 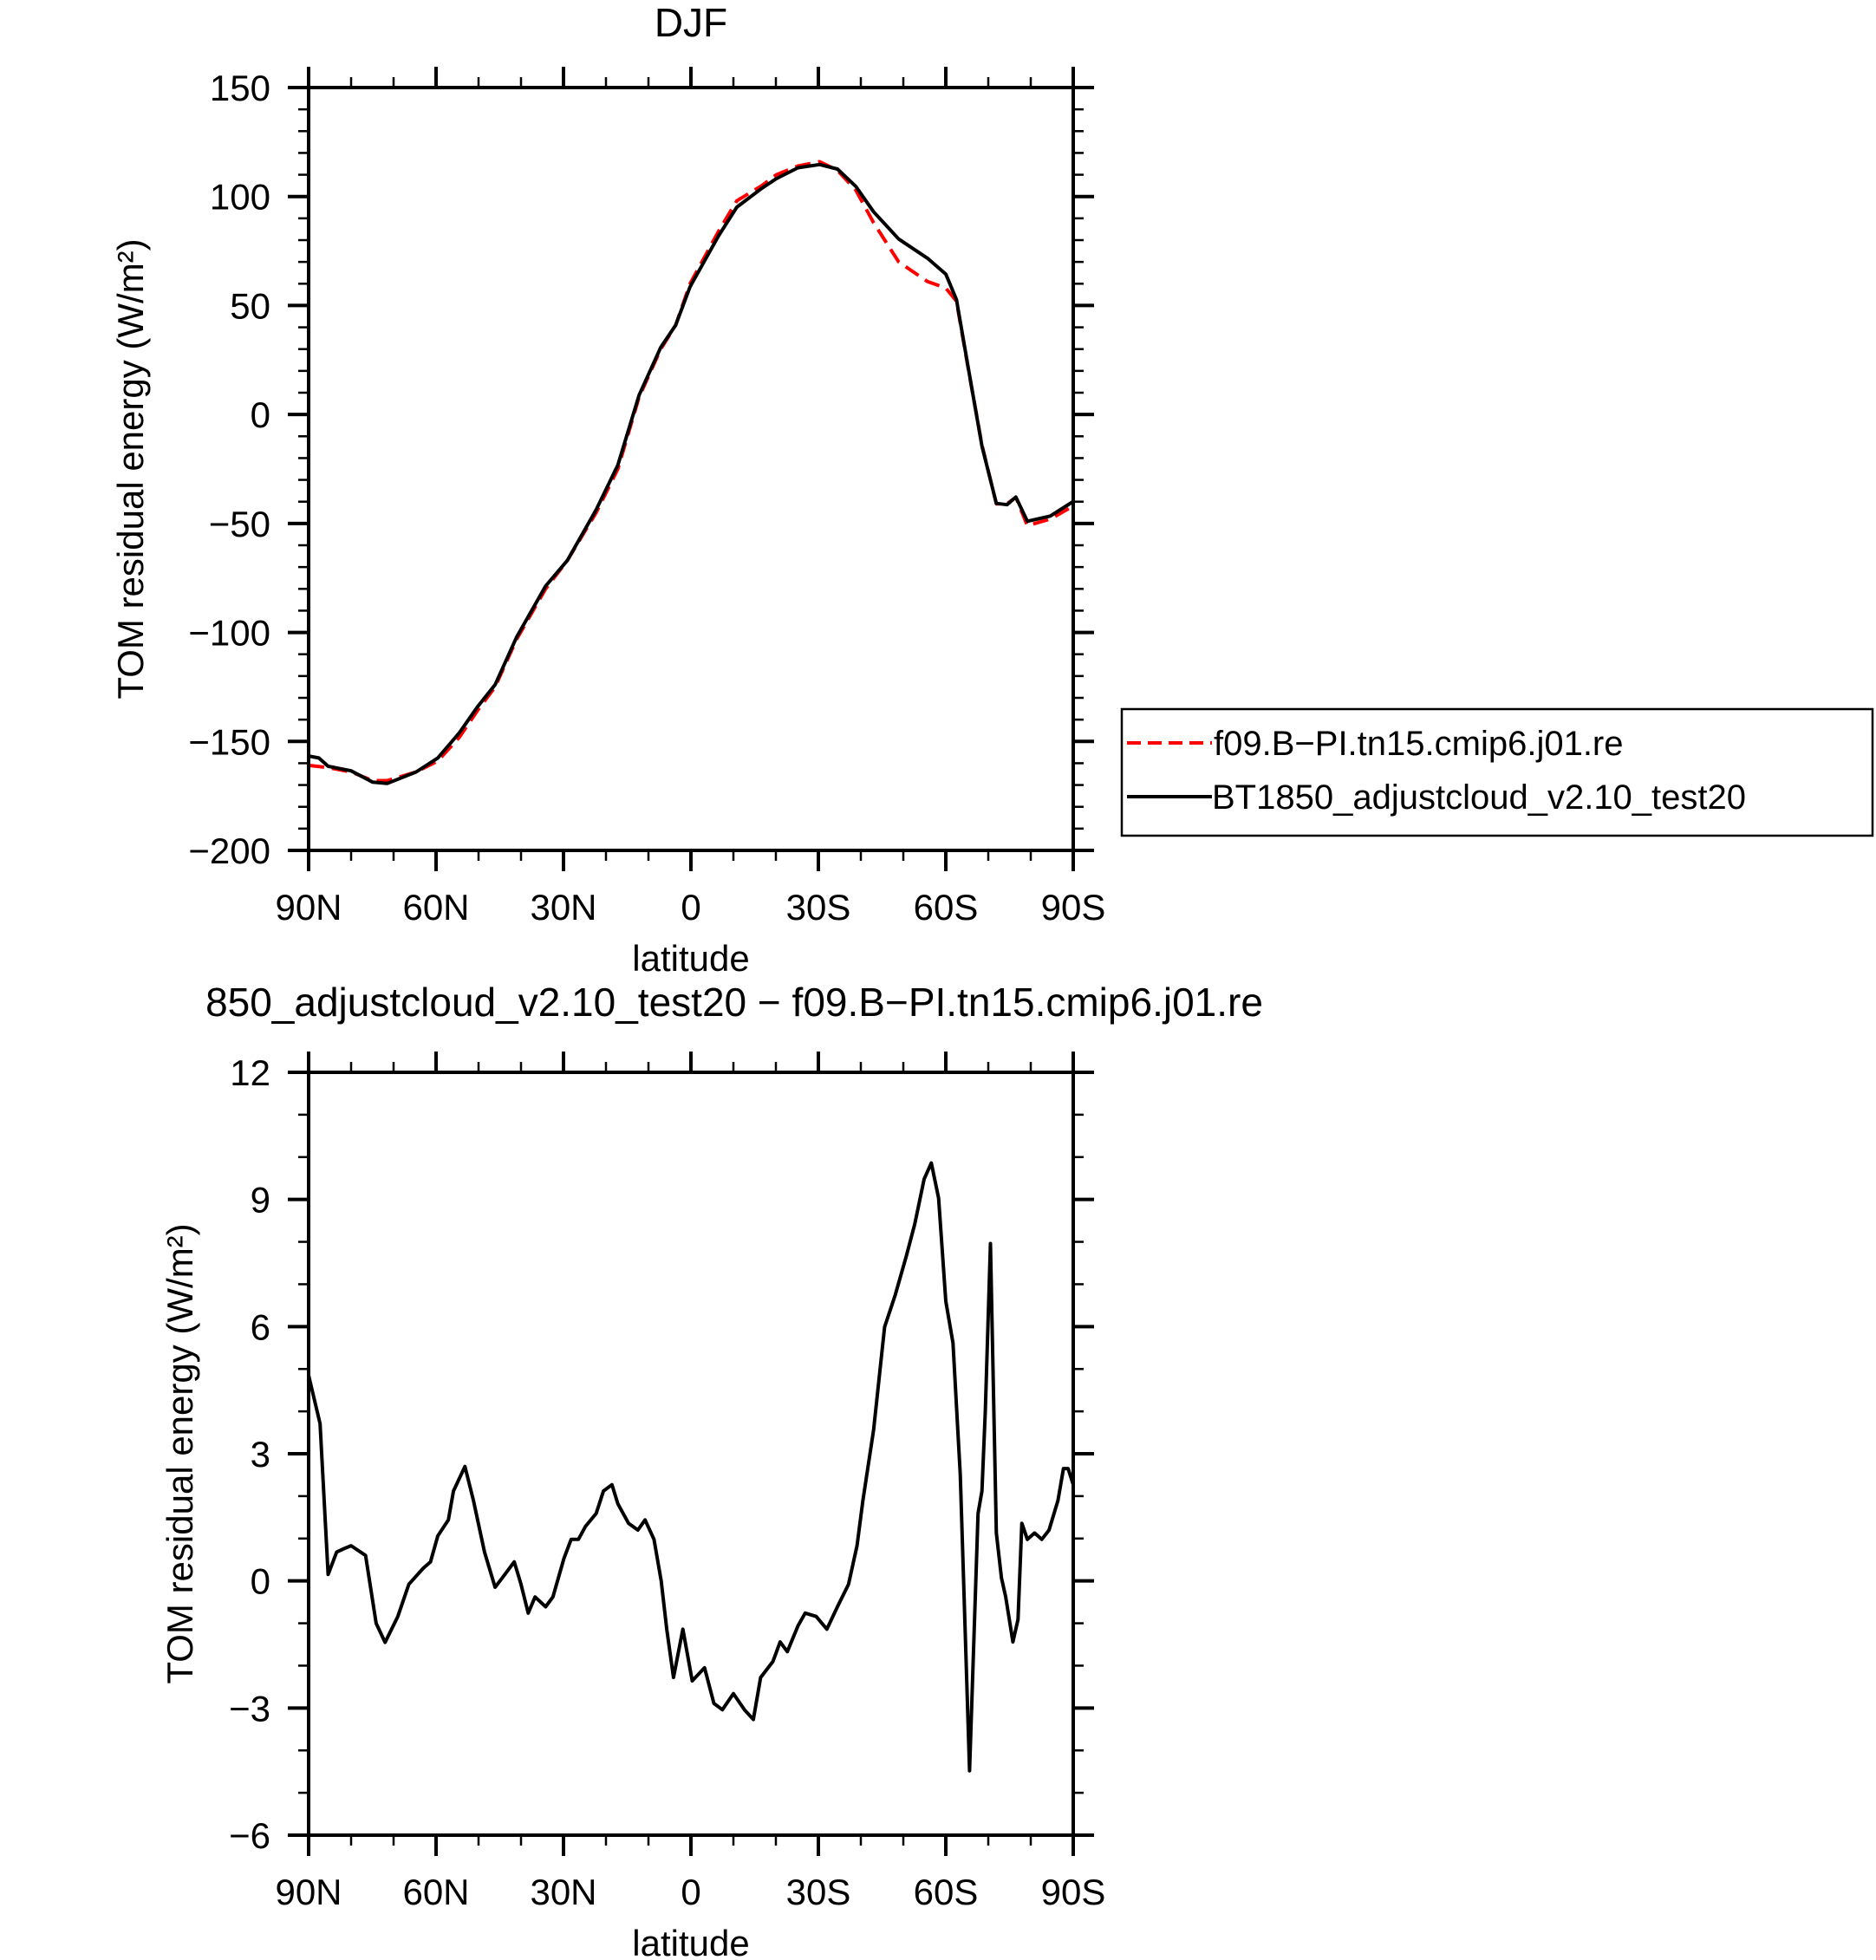 I want to click on bottom-y-tick-label: −3, so click(x=250, y=1708).